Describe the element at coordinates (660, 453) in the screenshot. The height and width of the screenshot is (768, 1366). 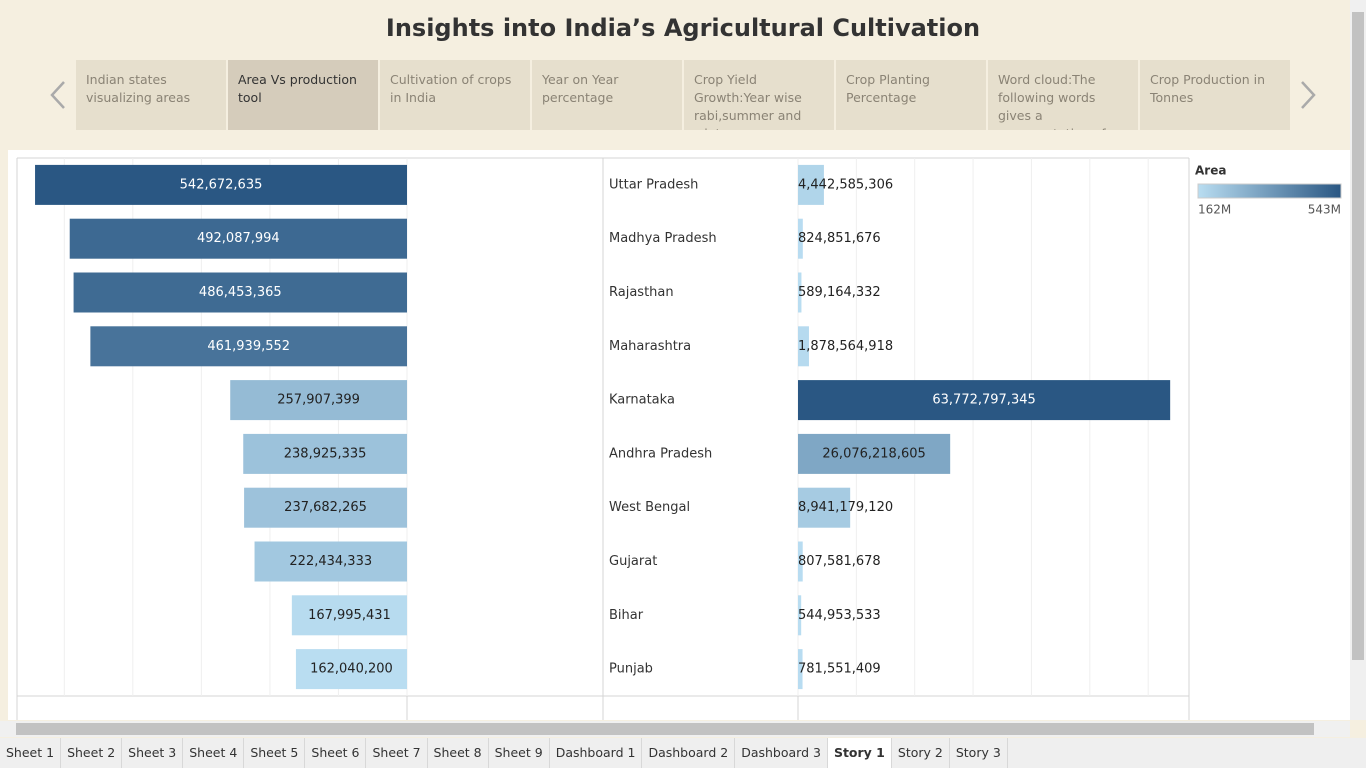
I see `category-label: Andhra Pradesh` at that location.